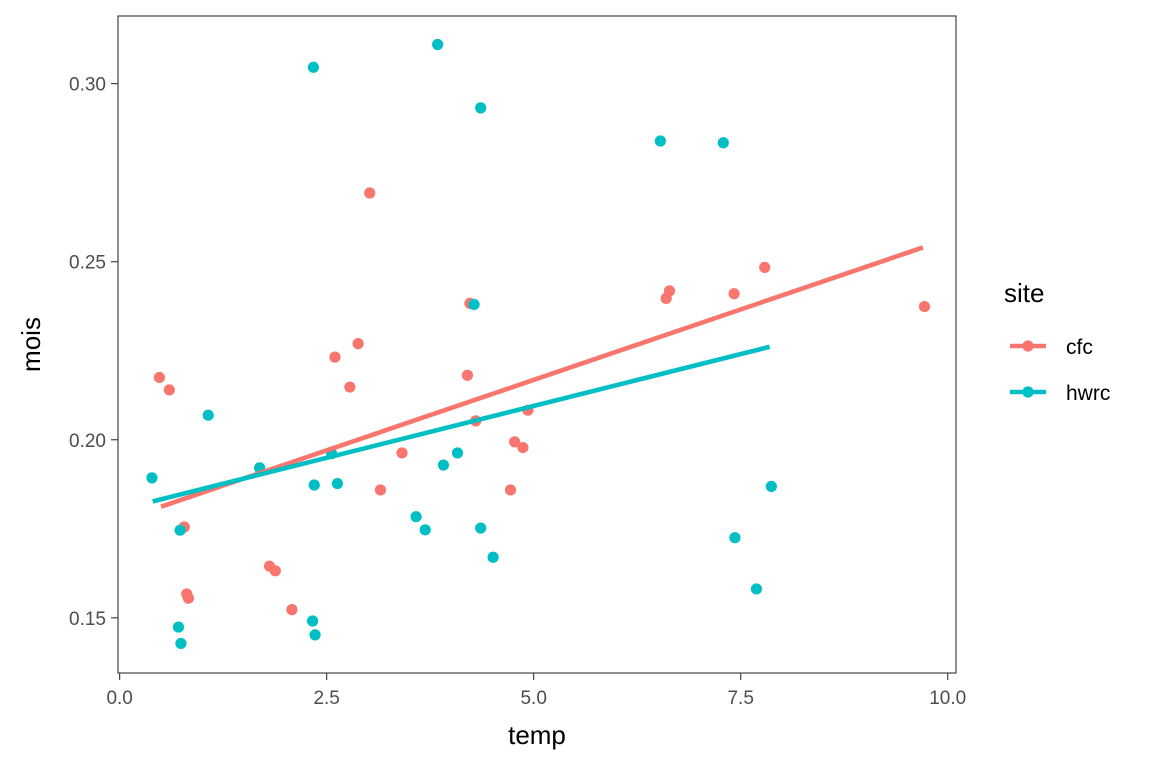 Image resolution: width=1152 pixels, height=768 pixels. What do you see at coordinates (1079, 347) in the screenshot?
I see `legend-label-cfc: cfc` at bounding box center [1079, 347].